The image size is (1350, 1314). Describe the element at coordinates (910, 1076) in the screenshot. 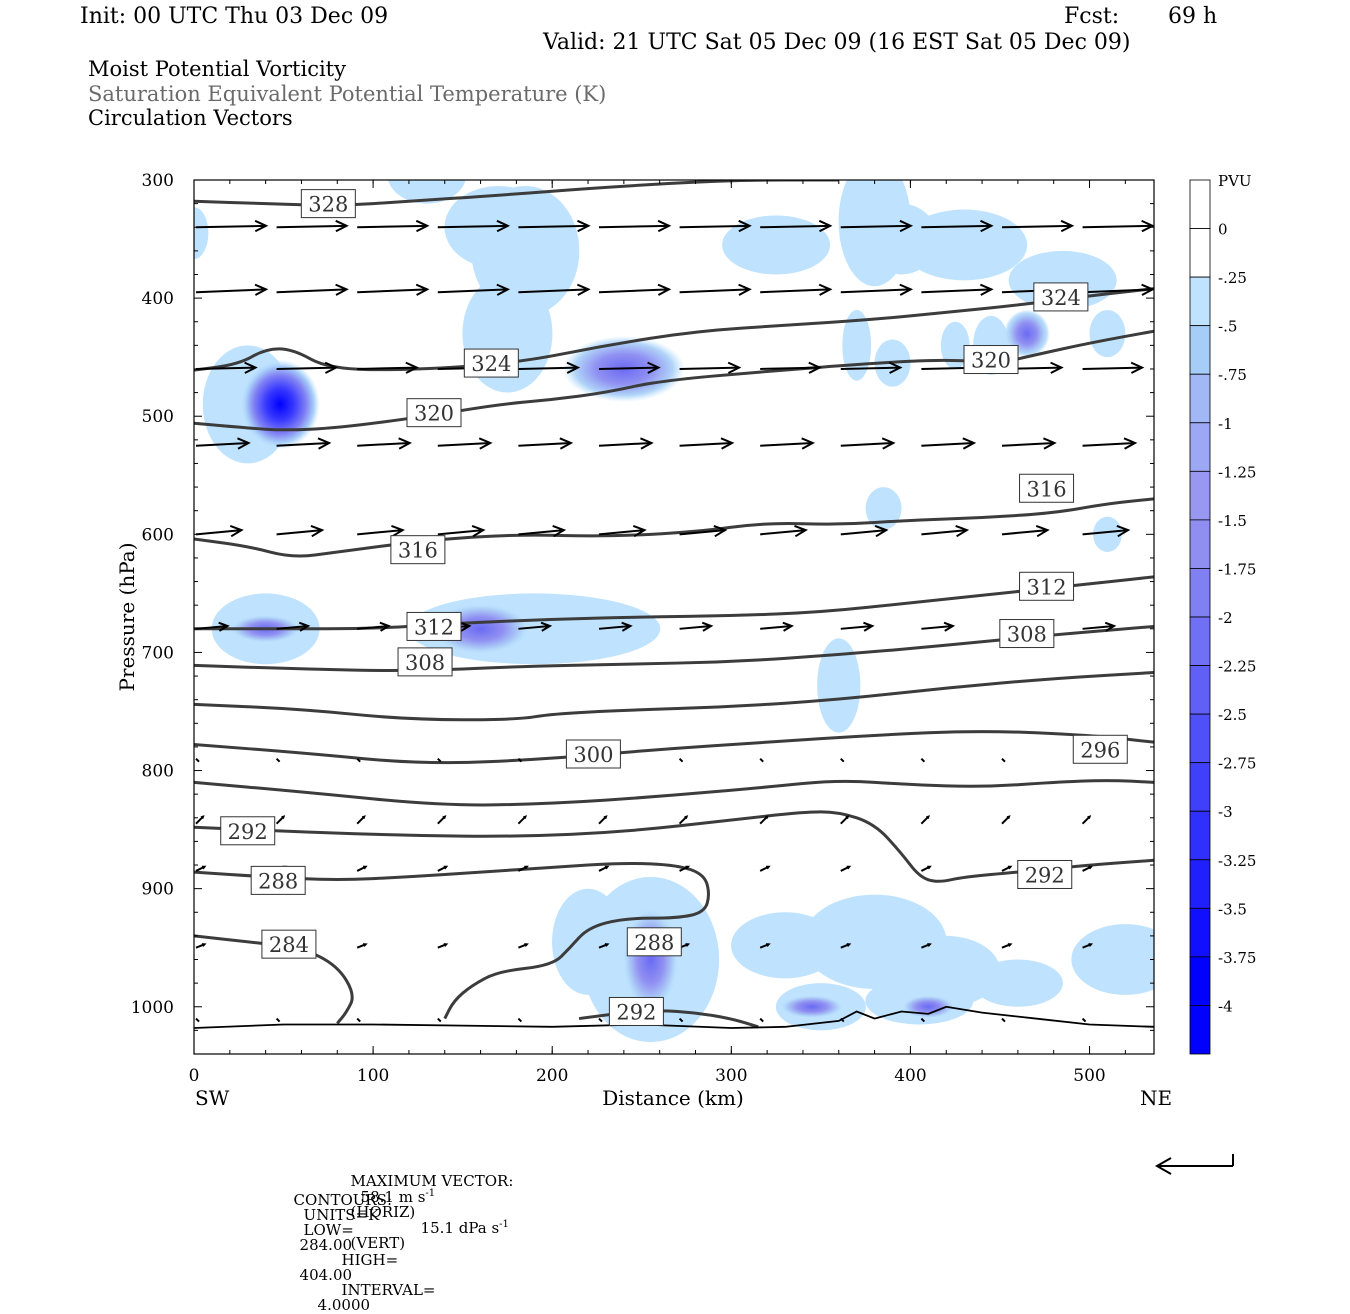

I see `x-tick-label: 400` at that location.